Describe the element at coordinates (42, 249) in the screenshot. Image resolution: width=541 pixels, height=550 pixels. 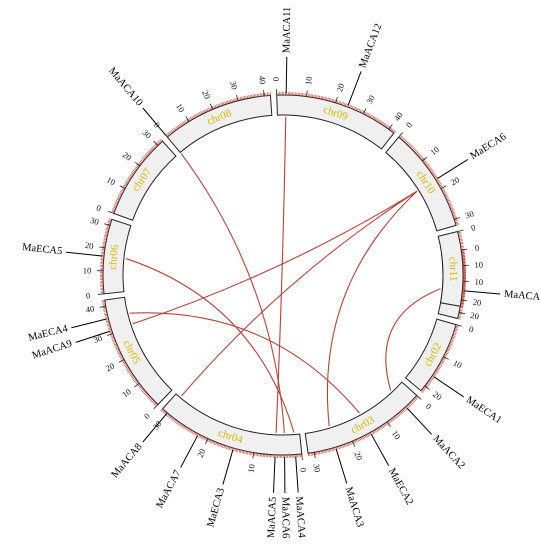
I see `gene-label-MaECA5: MaECA5` at that location.